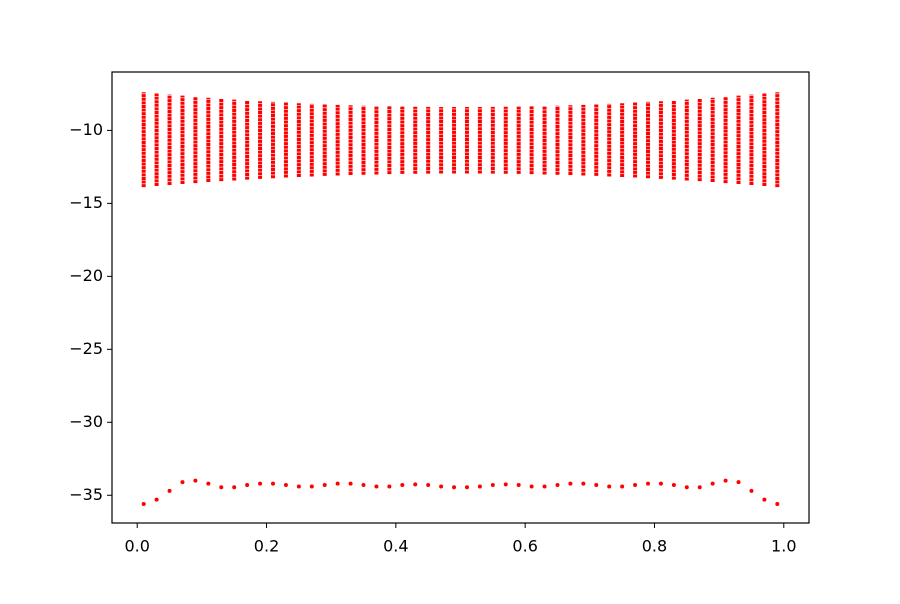 The height and width of the screenshot is (604, 900). What do you see at coordinates (86, 494) in the screenshot?
I see `y-tick-label: −35` at bounding box center [86, 494].